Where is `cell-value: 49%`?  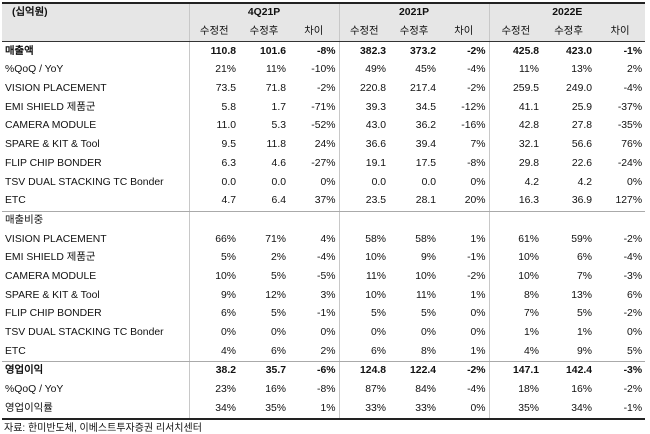
cell-value: 49% is located at coordinates (364, 70).